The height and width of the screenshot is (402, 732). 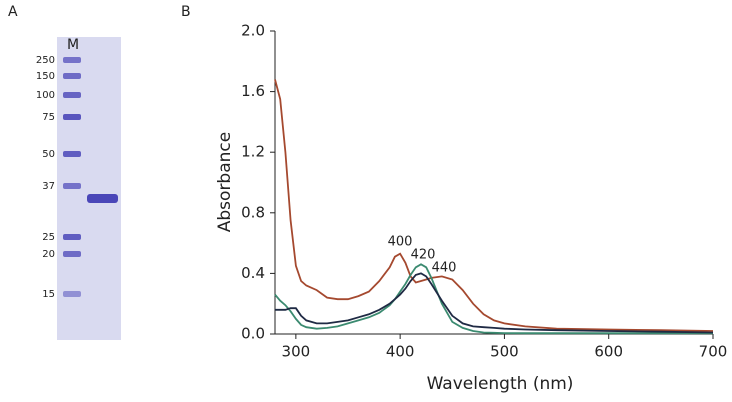 What do you see at coordinates (713, 352) in the screenshot?
I see `x-tick-label: 700` at bounding box center [713, 352].